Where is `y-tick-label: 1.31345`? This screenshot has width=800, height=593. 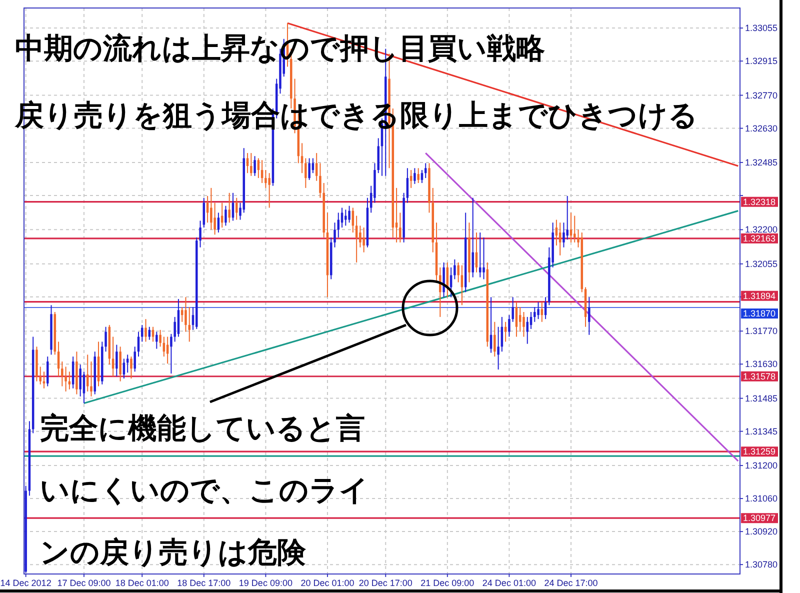
y-tick-label: 1.31345 is located at coordinates (761, 431).